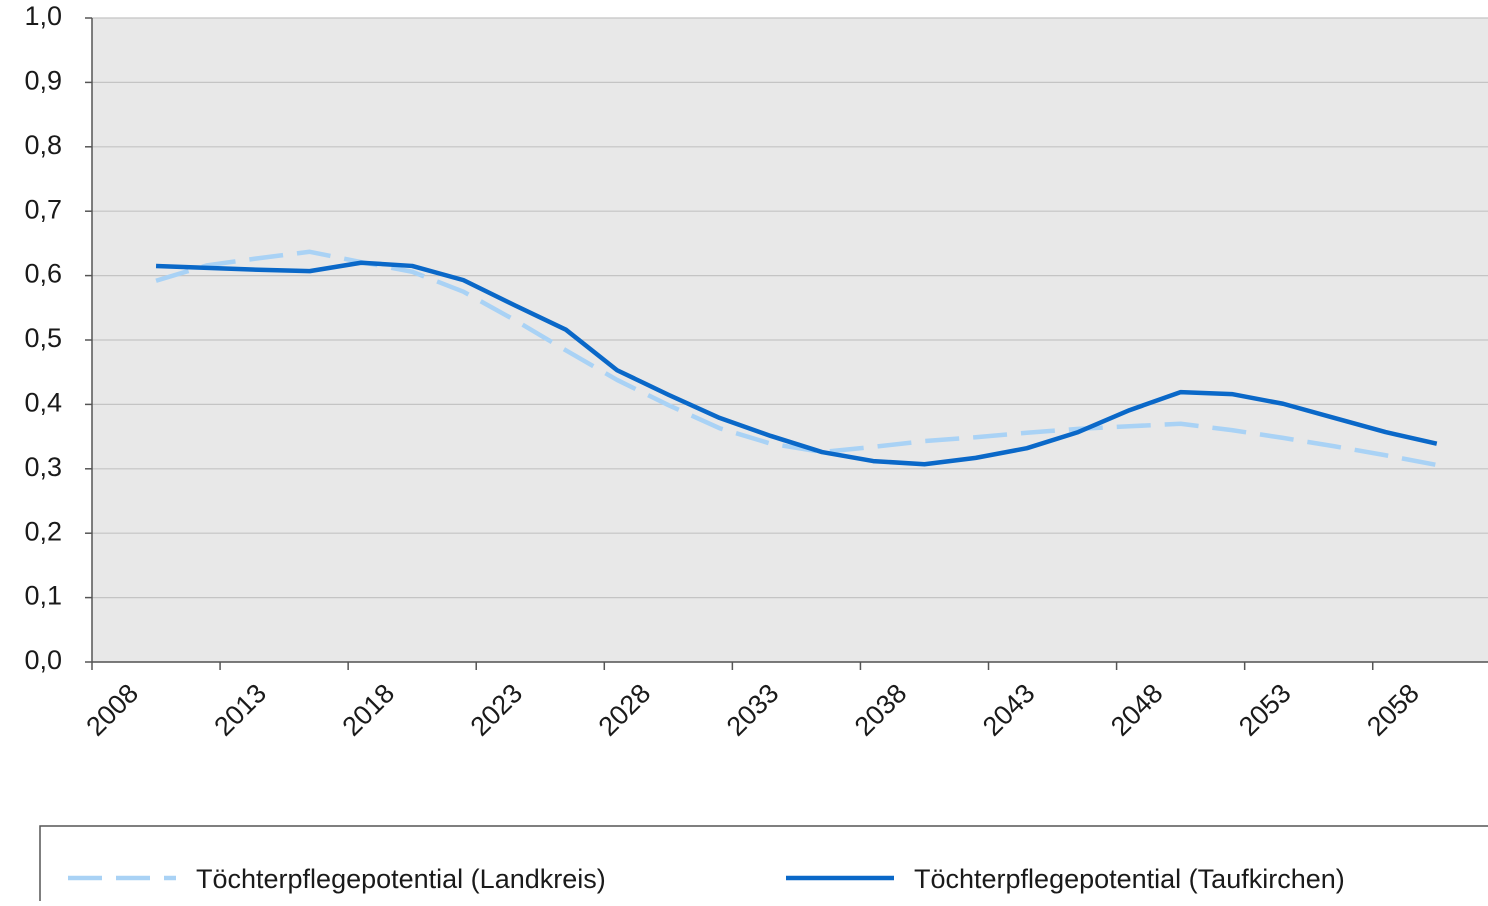 The image size is (1488, 906). What do you see at coordinates (112, 710) in the screenshot?
I see `x-tick-label: 2008` at bounding box center [112, 710].